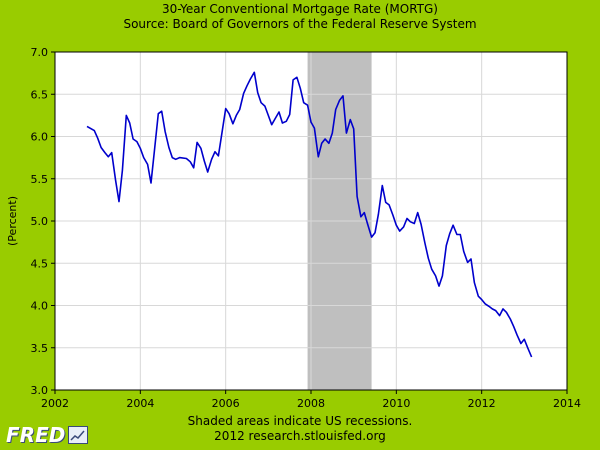 Image resolution: width=600 pixels, height=450 pixels. What do you see at coordinates (12, 221) in the screenshot?
I see `y-axis-label: (Percent)` at bounding box center [12, 221].